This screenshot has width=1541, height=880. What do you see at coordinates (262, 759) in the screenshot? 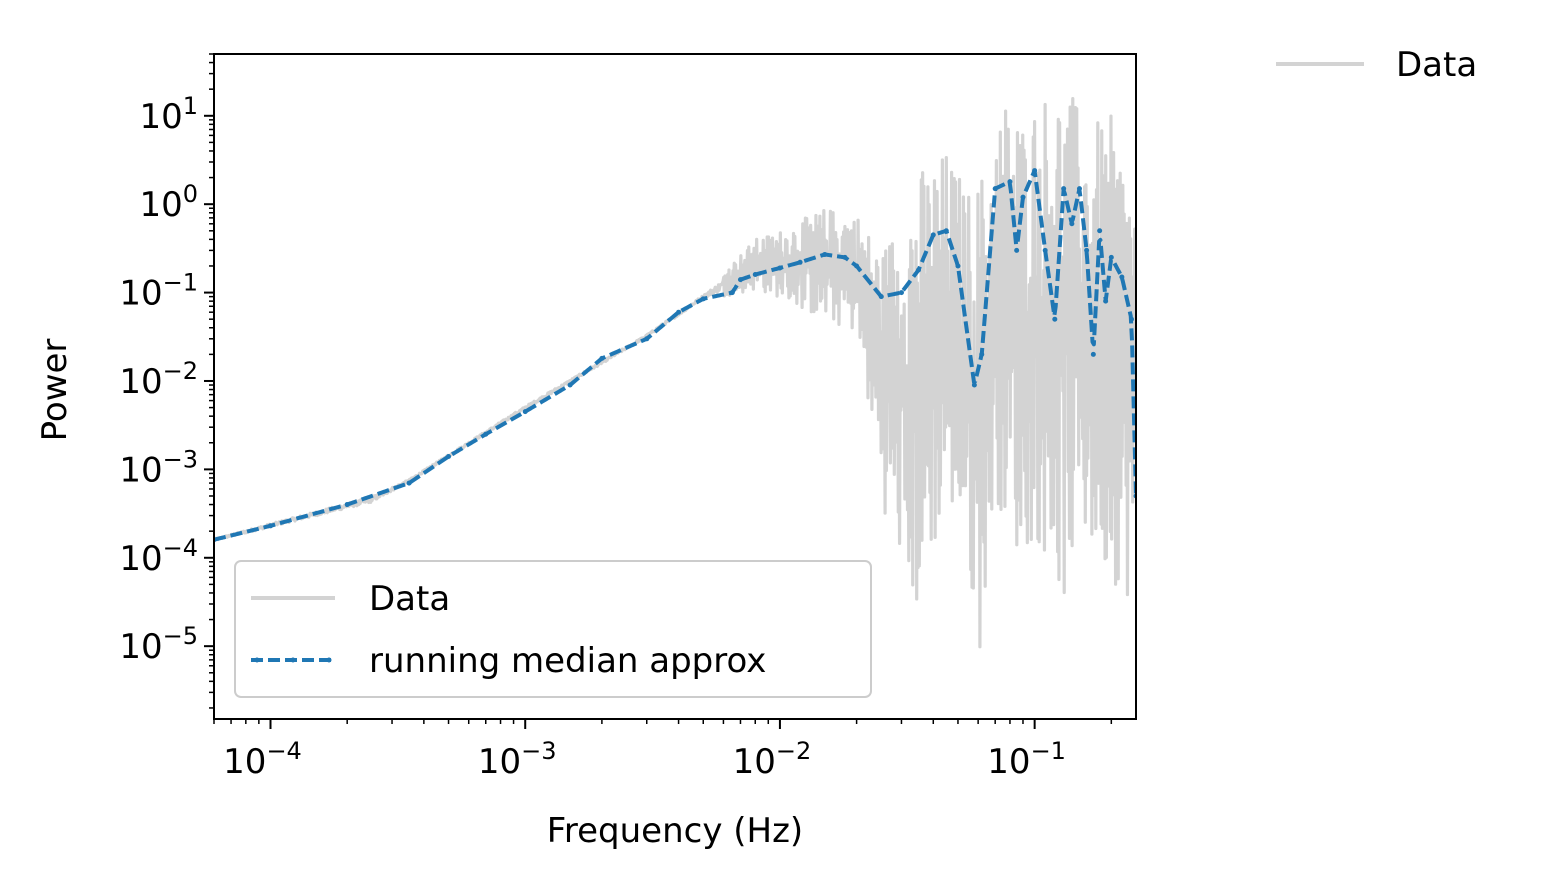
I see `x-tick-label: 10⁻⁴` at bounding box center [262, 759].